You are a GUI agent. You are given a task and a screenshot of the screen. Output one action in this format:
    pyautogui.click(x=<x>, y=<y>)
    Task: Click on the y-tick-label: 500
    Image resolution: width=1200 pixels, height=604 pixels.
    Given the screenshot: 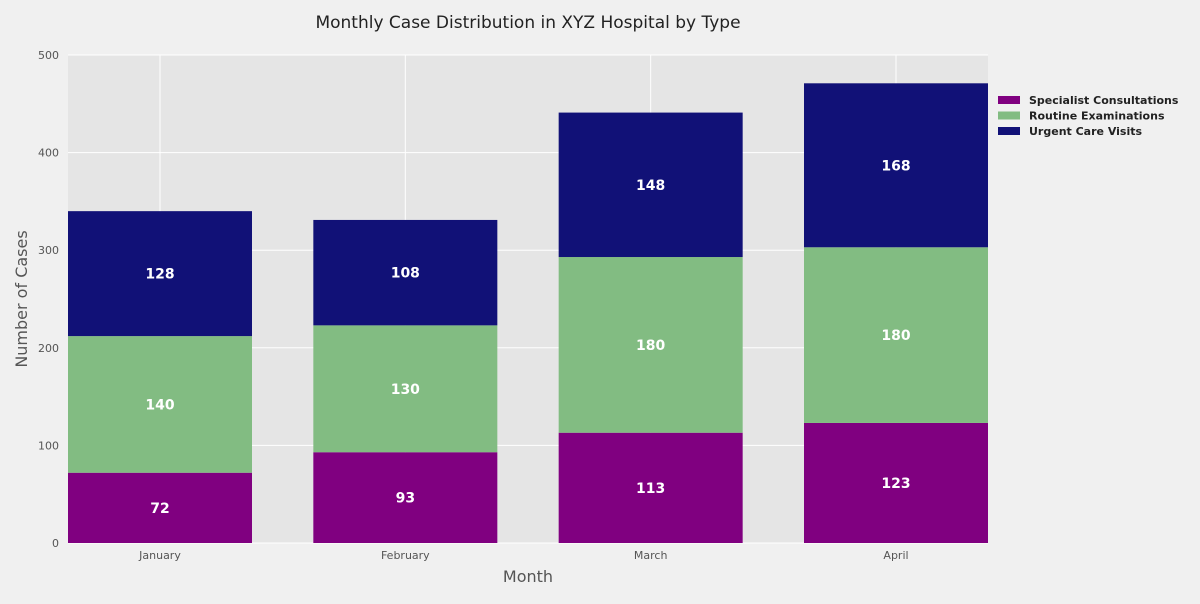 What is the action you would take?
    pyautogui.click(x=48, y=55)
    